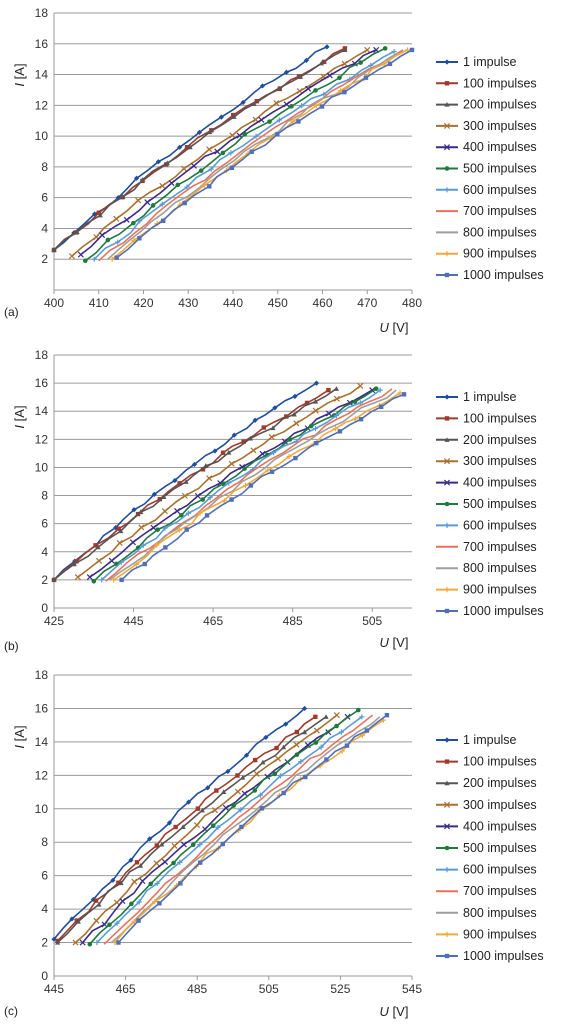  I want to click on legend-entry: 1000 impulses, so click(490, 956).